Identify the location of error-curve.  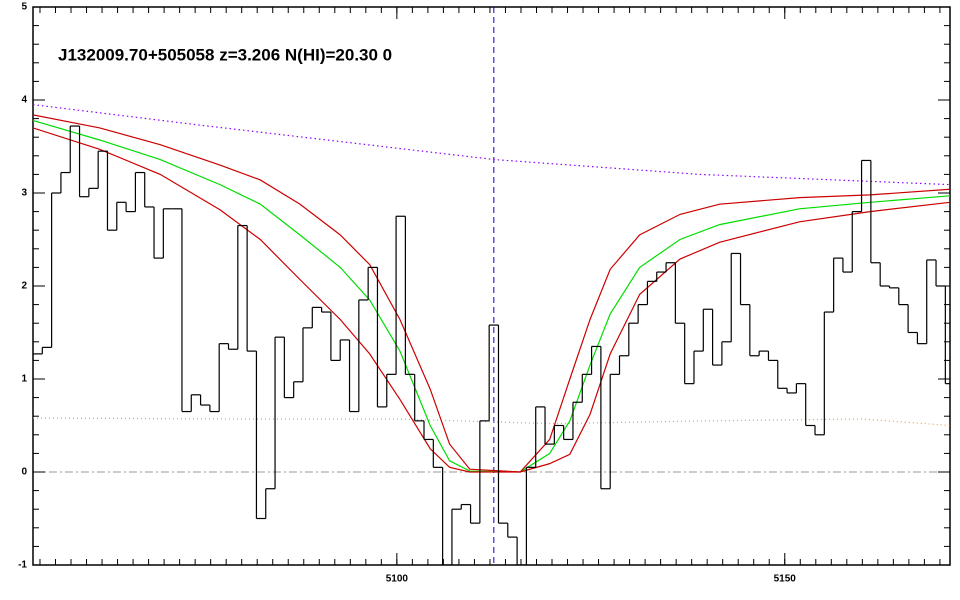
(491, 422).